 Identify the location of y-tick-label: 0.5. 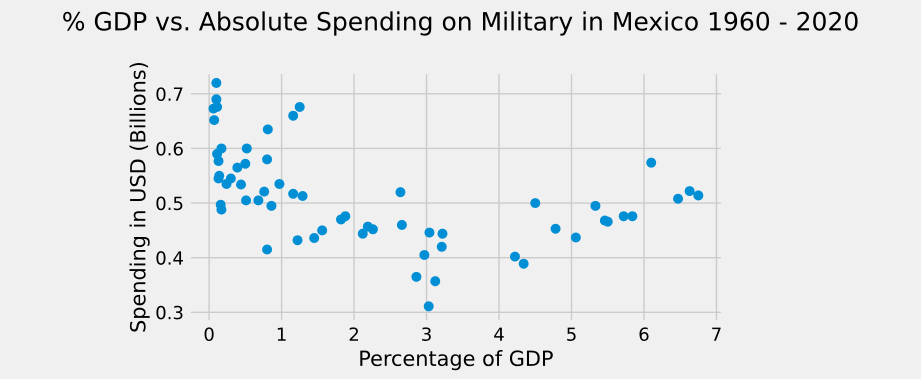
(169, 203).